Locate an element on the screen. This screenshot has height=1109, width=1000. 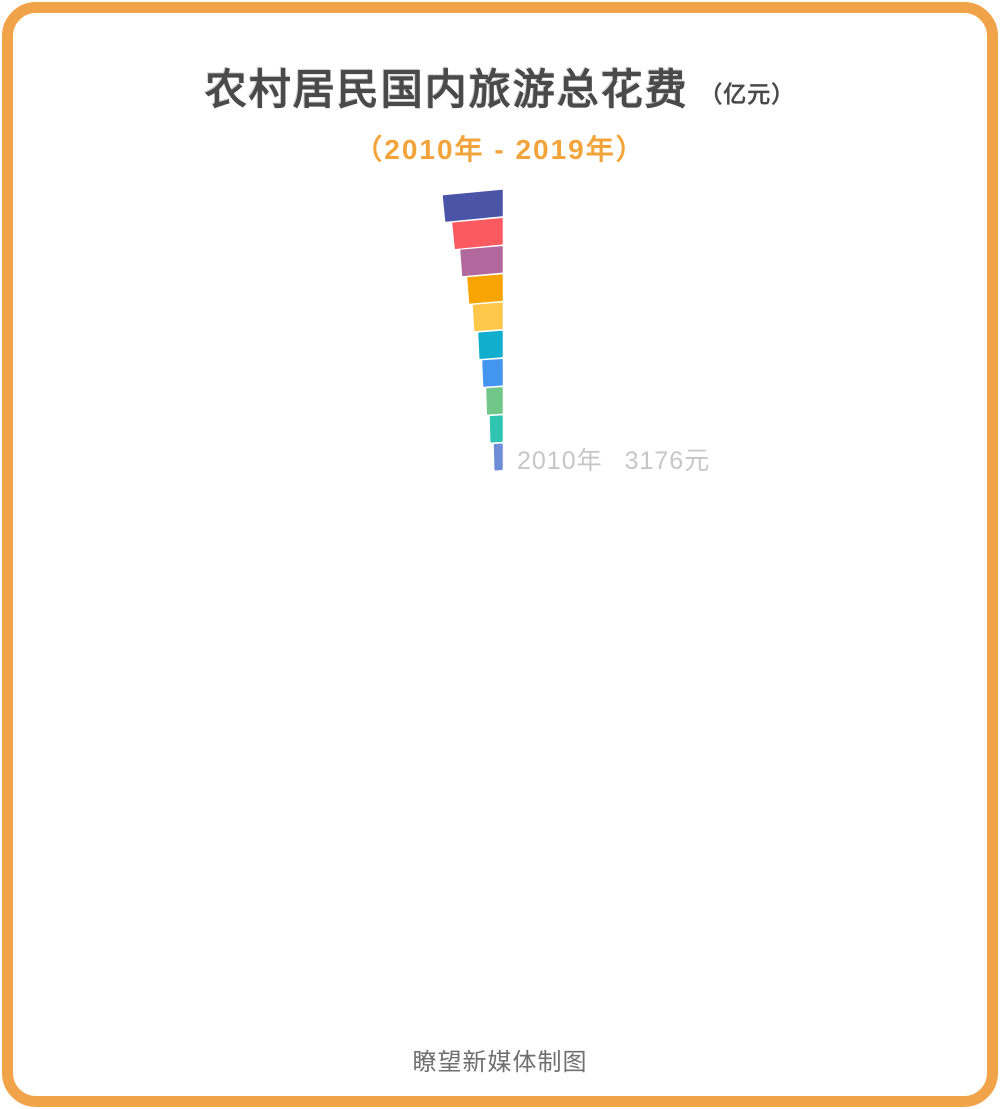
chart-subtitle: （2010年 - 2019年） is located at coordinates (500, 149).